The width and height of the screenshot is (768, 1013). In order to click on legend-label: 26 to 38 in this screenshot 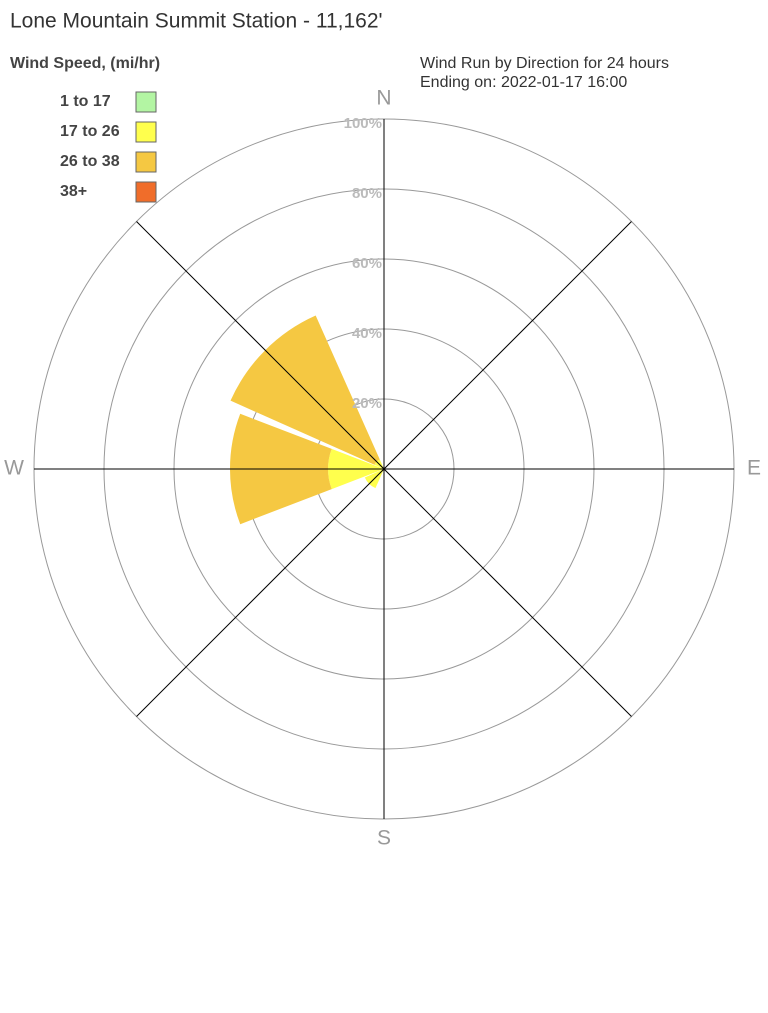, I will do `click(90, 161)`.